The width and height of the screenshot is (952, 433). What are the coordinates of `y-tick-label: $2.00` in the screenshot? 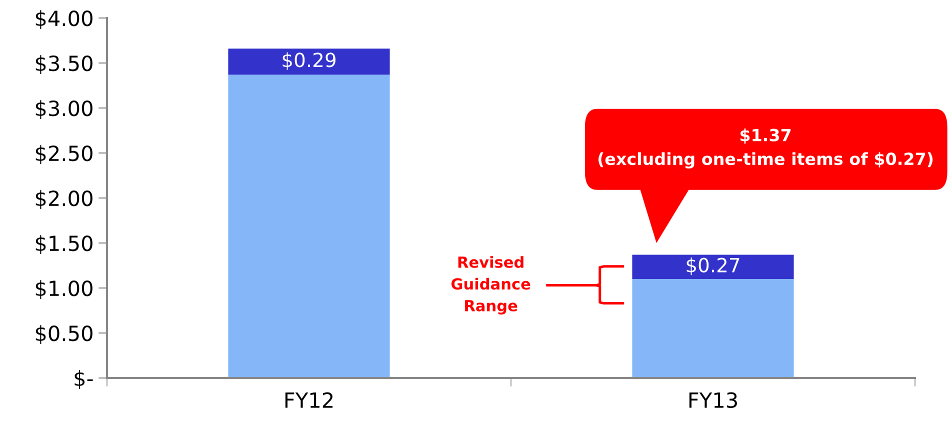 It's located at (64, 199).